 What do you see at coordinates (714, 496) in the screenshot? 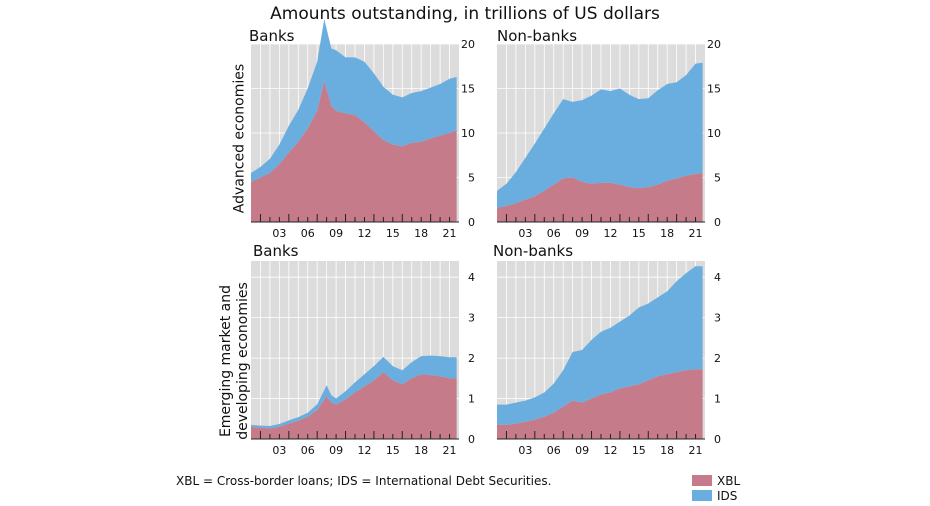
I see `legend-item-ids: IDS` at bounding box center [714, 496].